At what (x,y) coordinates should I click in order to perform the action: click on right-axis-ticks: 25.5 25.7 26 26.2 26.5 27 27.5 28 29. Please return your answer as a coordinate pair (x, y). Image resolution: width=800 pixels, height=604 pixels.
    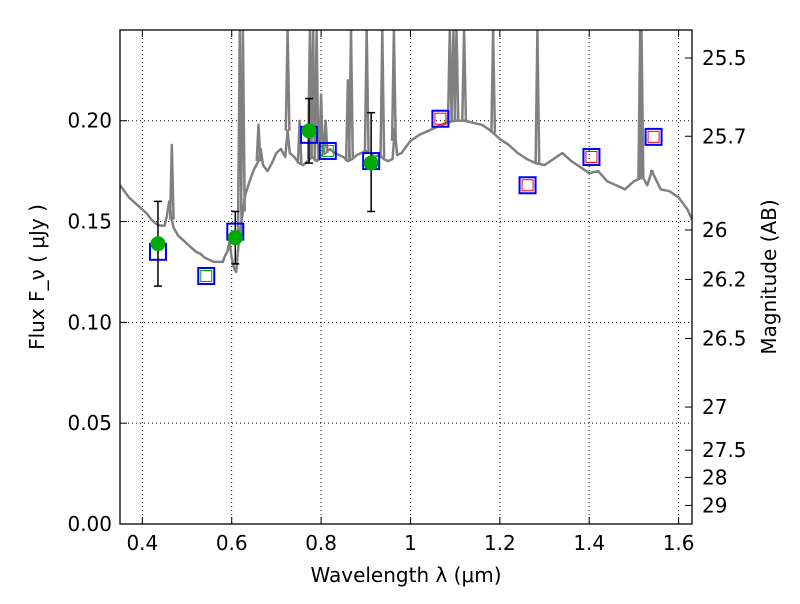
    Looking at the image, I should click on (716, 281).